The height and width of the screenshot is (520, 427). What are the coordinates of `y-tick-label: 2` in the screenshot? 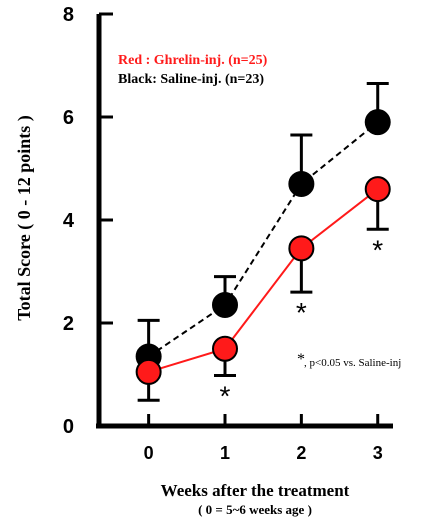 It's located at (68, 324).